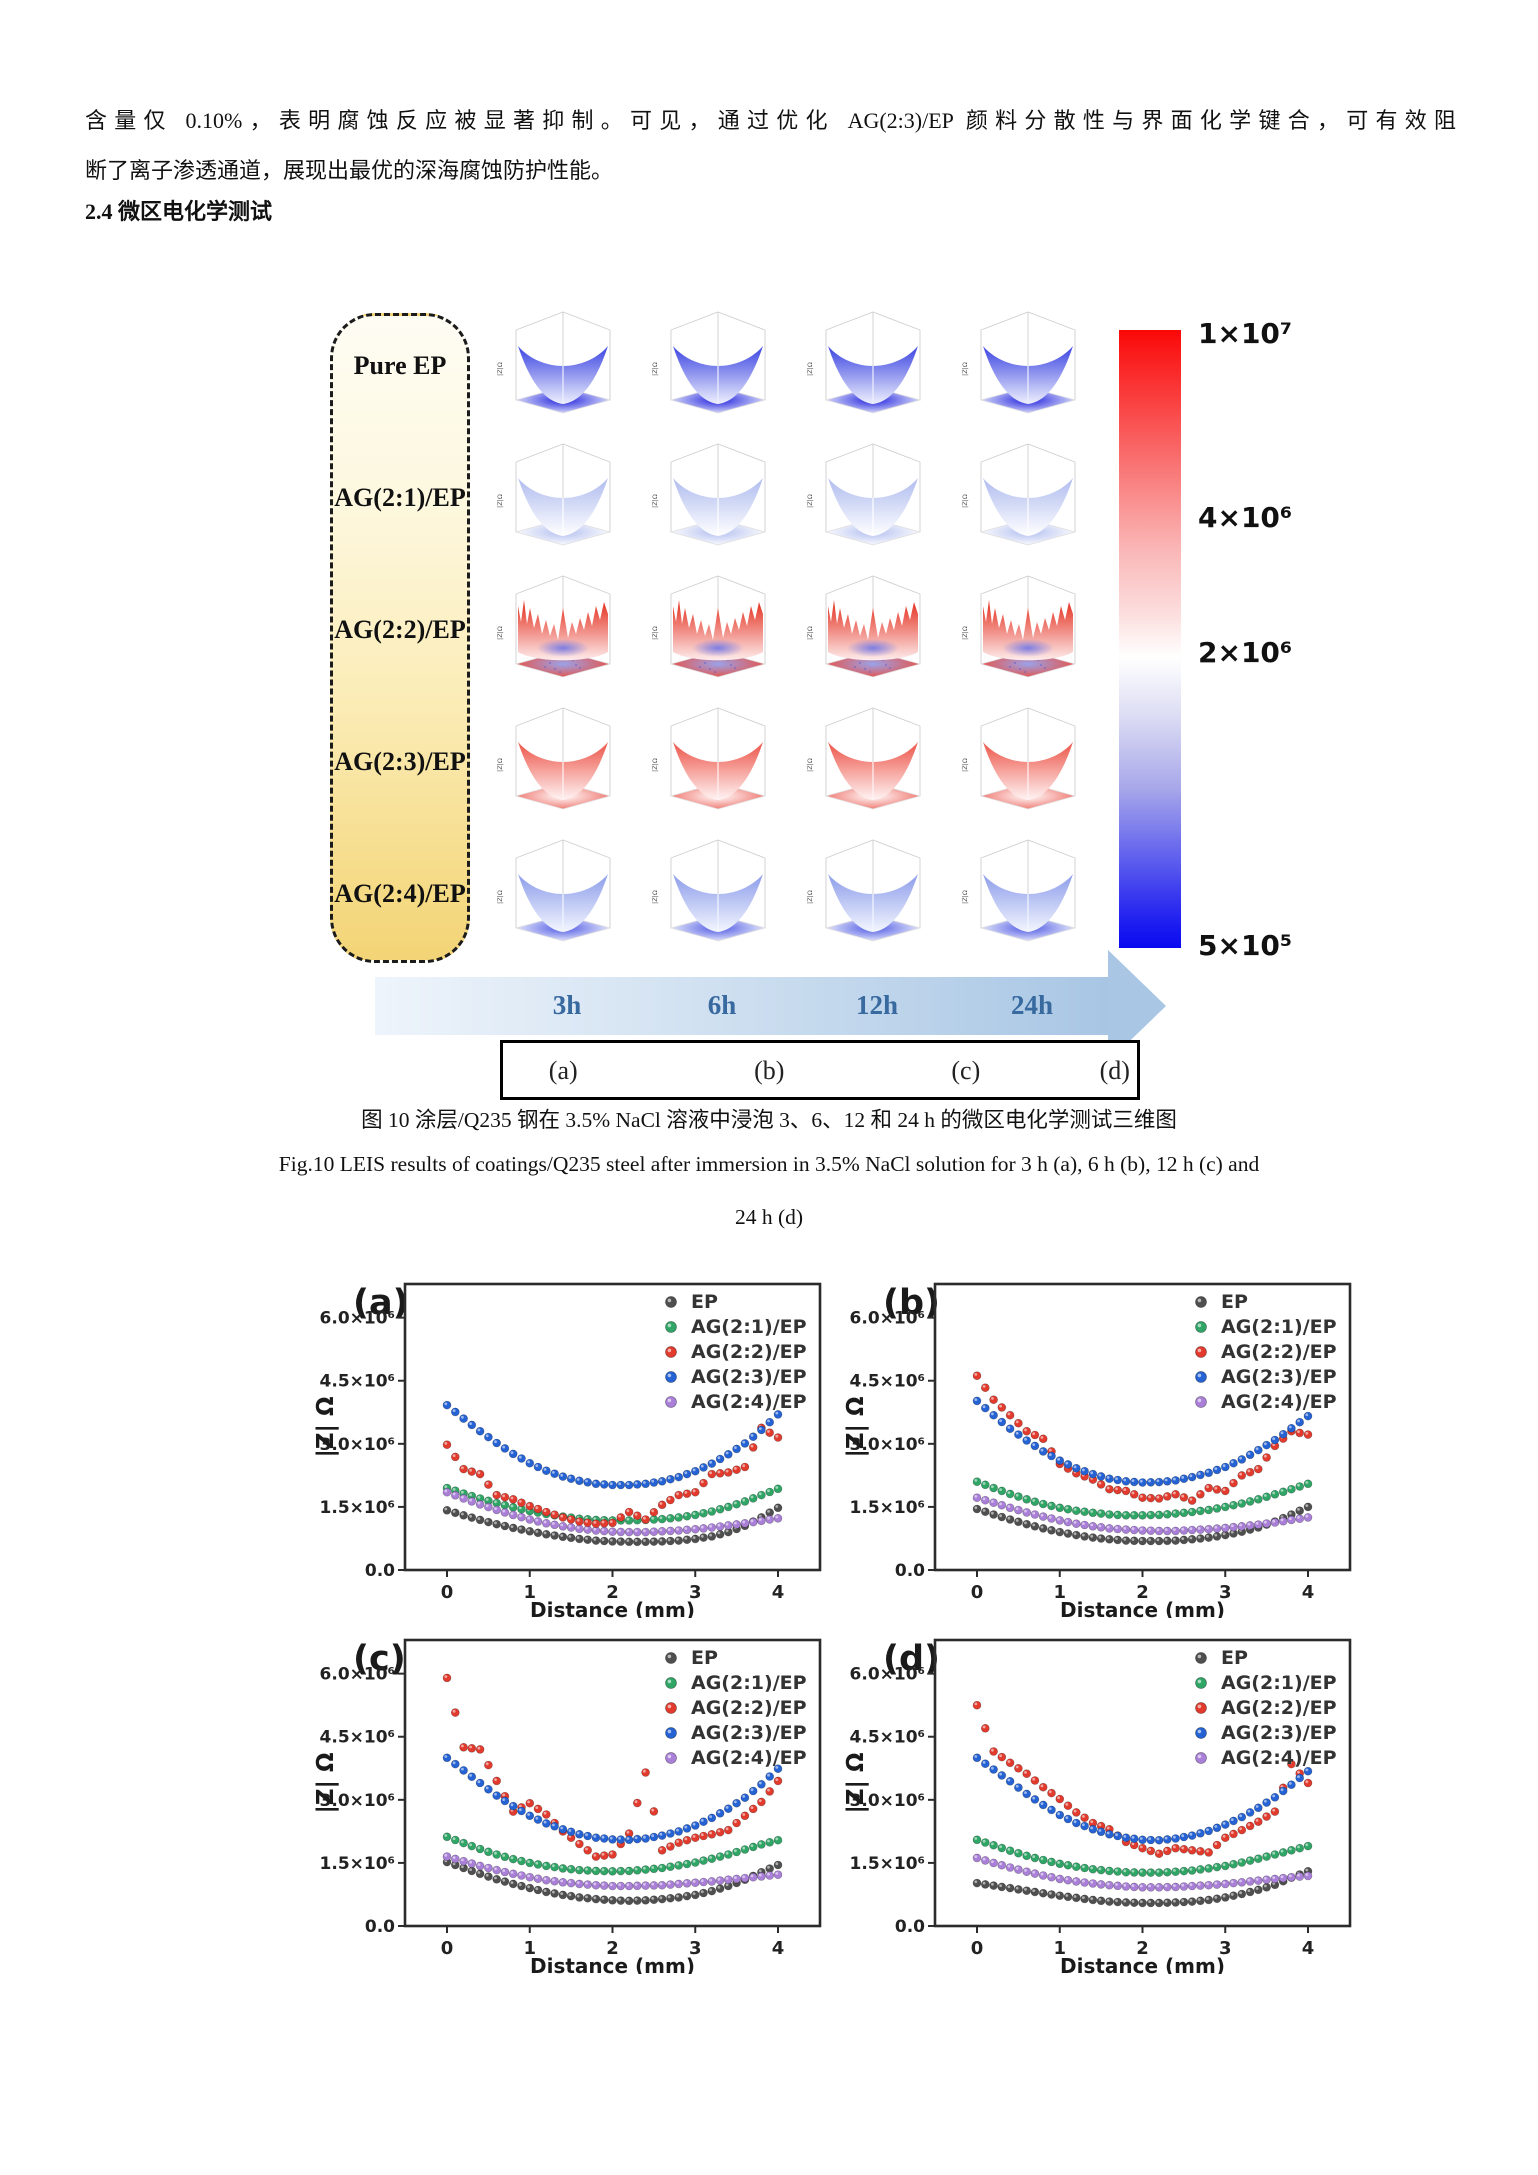 The height and width of the screenshot is (2175, 1538). Describe the element at coordinates (1114, 1070) in the screenshot. I see `figure10-letter-d: (d)` at that location.